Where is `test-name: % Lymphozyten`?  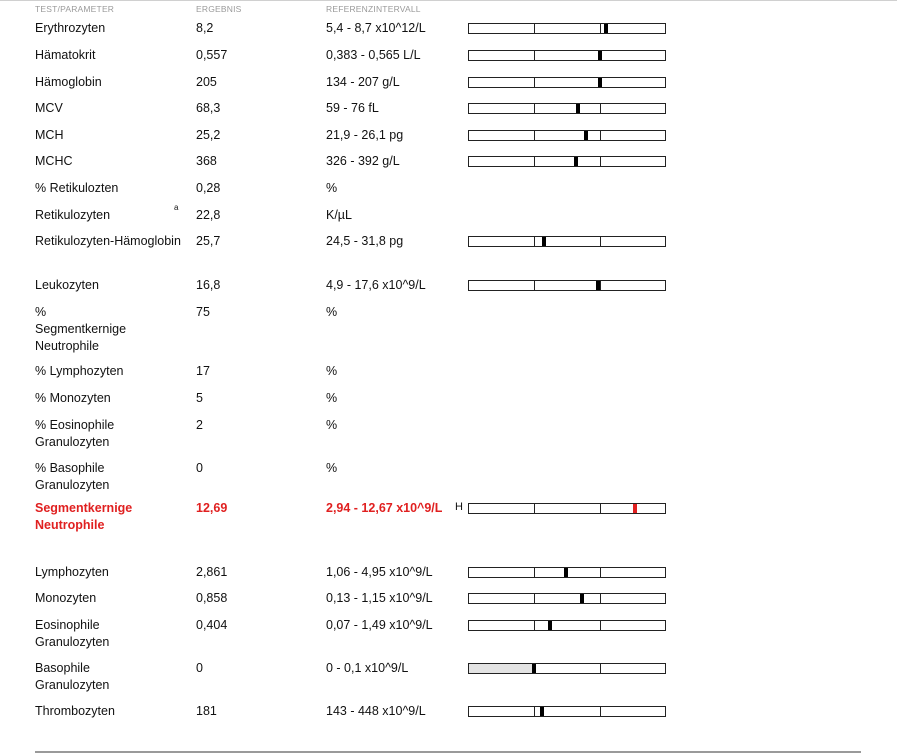 test-name: % Lymphozyten is located at coordinates (79, 371).